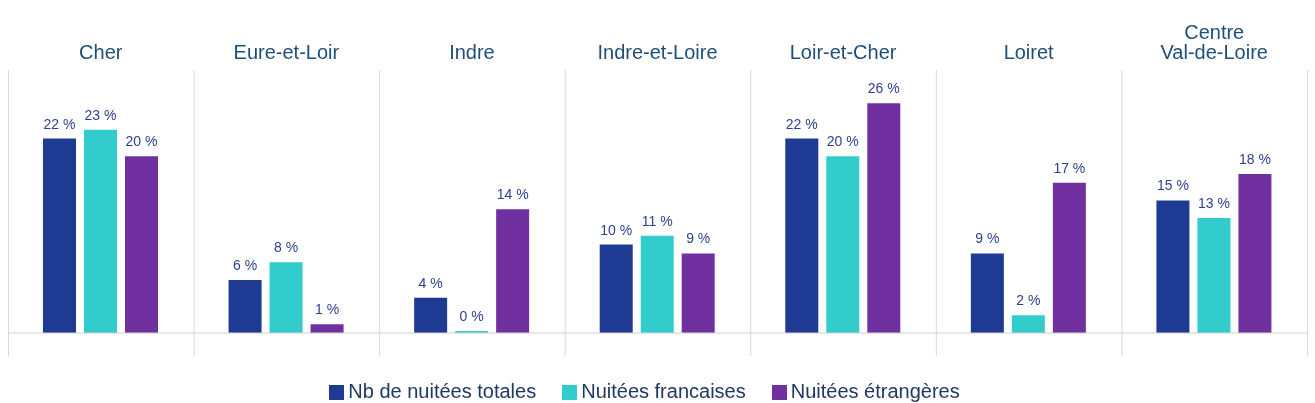 This screenshot has width=1315, height=403. I want to click on x-tick-label: Loir-et-Cher, so click(843, 52).